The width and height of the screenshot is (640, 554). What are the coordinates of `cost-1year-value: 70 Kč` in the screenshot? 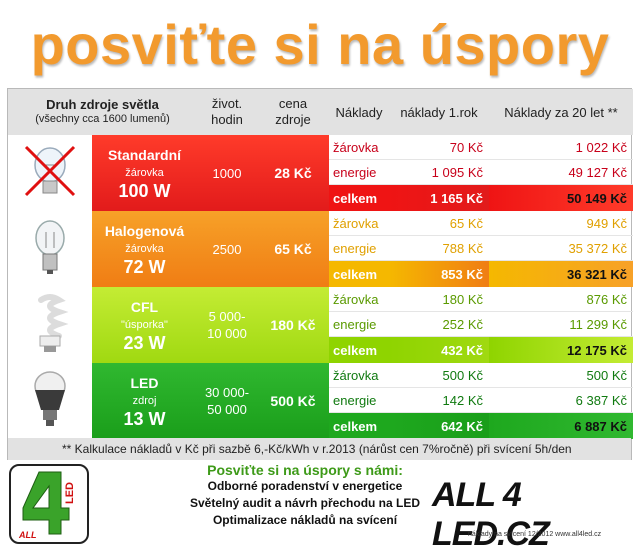 It's located at (466, 147).